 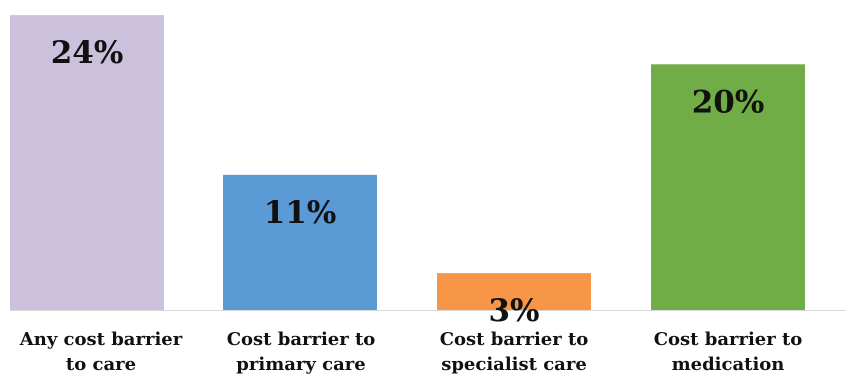 What do you see at coordinates (728, 187) in the screenshot?
I see `bar-medication` at bounding box center [728, 187].